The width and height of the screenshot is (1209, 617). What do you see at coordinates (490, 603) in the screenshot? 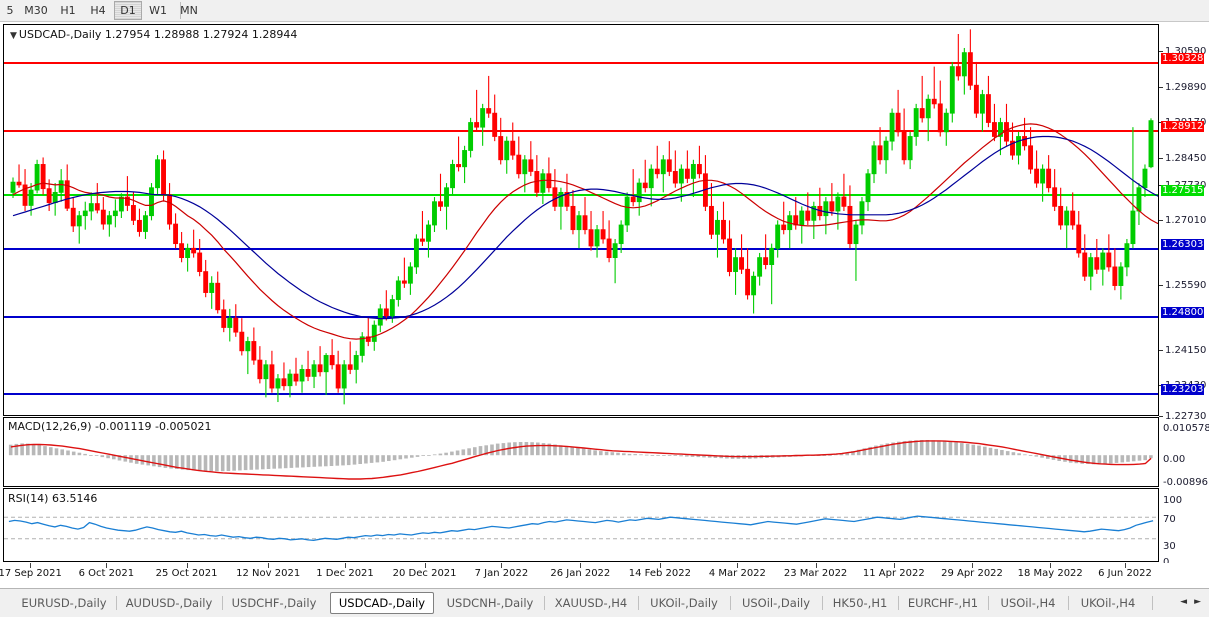
I see `chart-tab-usdcnhdaily: USDCNH-,Daily` at bounding box center [490, 603].